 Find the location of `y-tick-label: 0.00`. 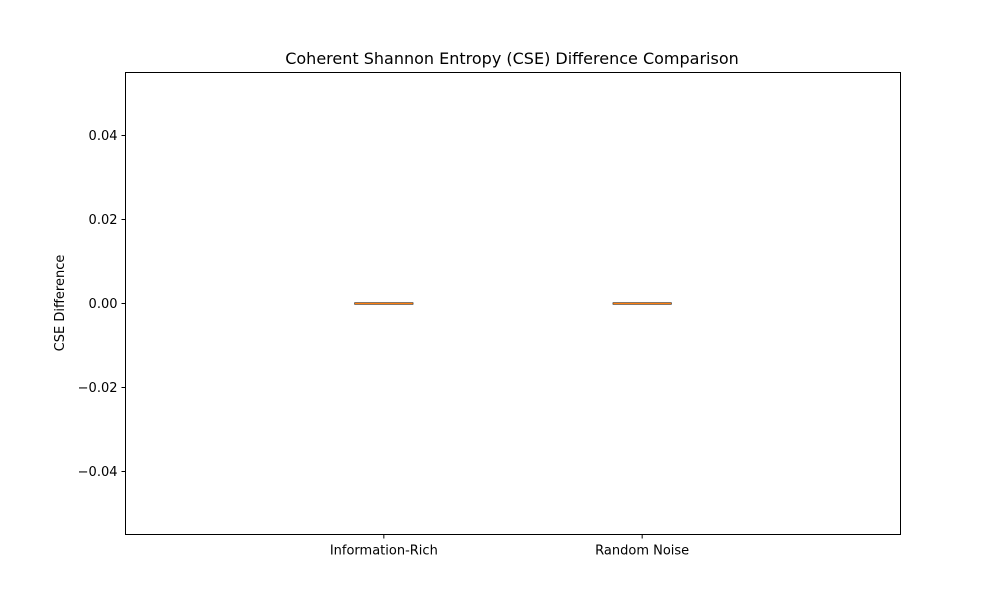

y-tick-label: 0.00 is located at coordinates (103, 304).